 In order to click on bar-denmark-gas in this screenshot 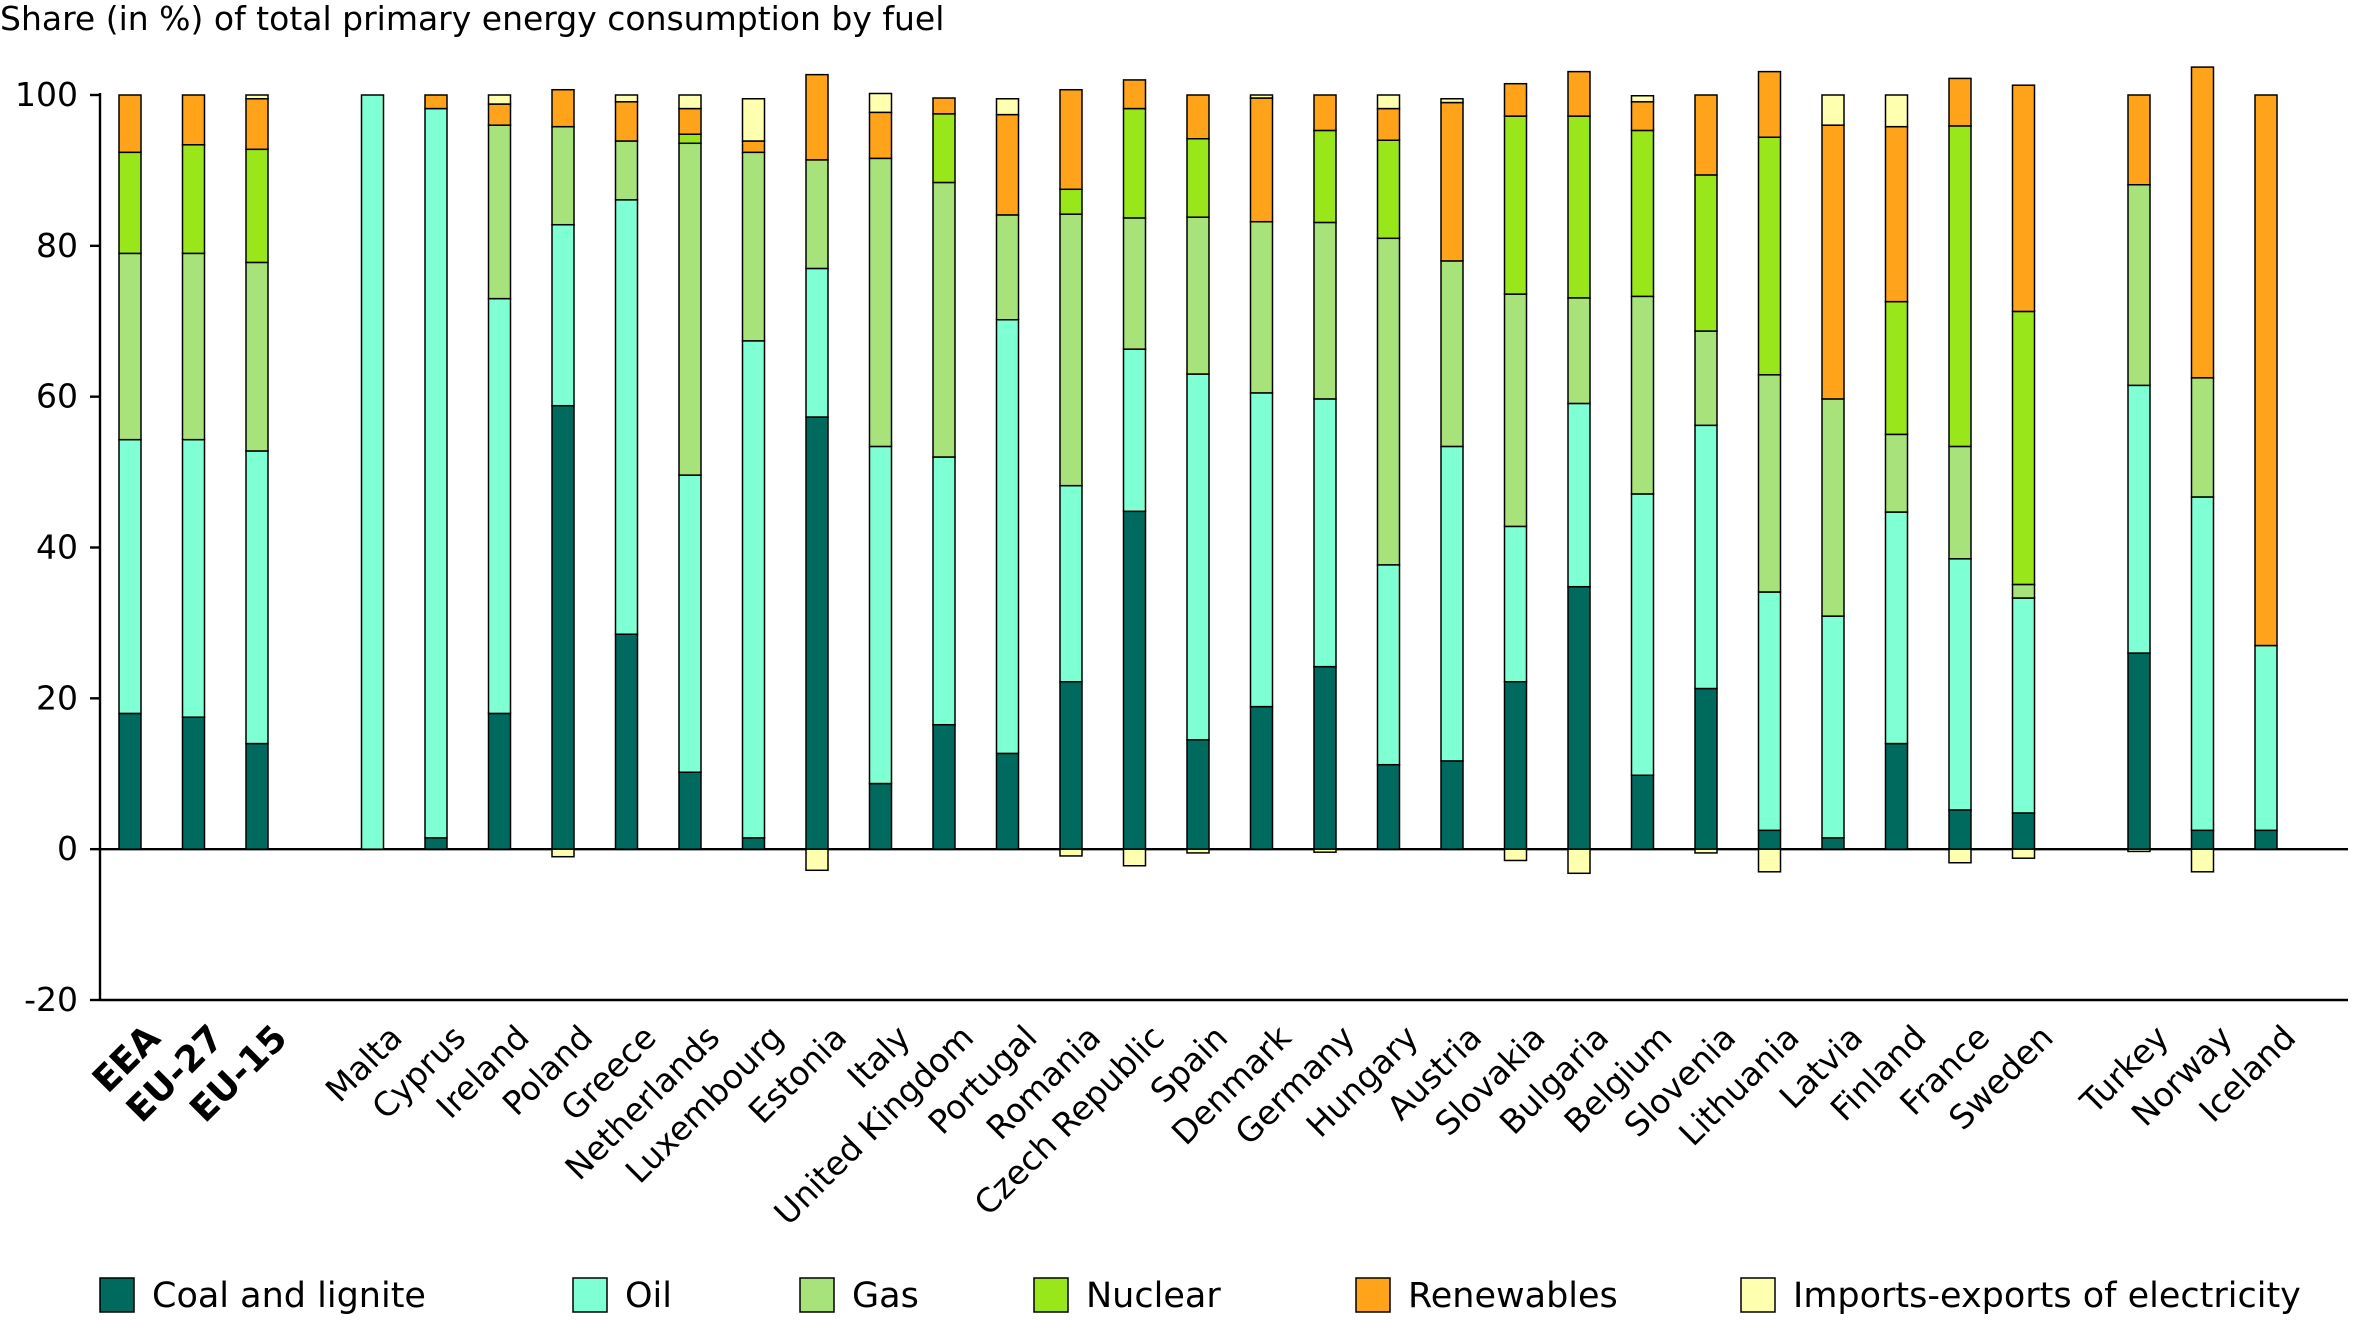, I will do `click(1261, 307)`.